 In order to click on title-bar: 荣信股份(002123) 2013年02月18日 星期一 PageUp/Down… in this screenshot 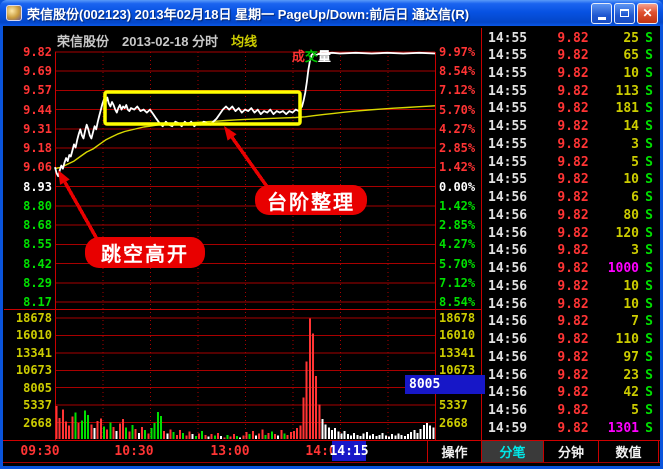, I will do `click(331, 13)`.